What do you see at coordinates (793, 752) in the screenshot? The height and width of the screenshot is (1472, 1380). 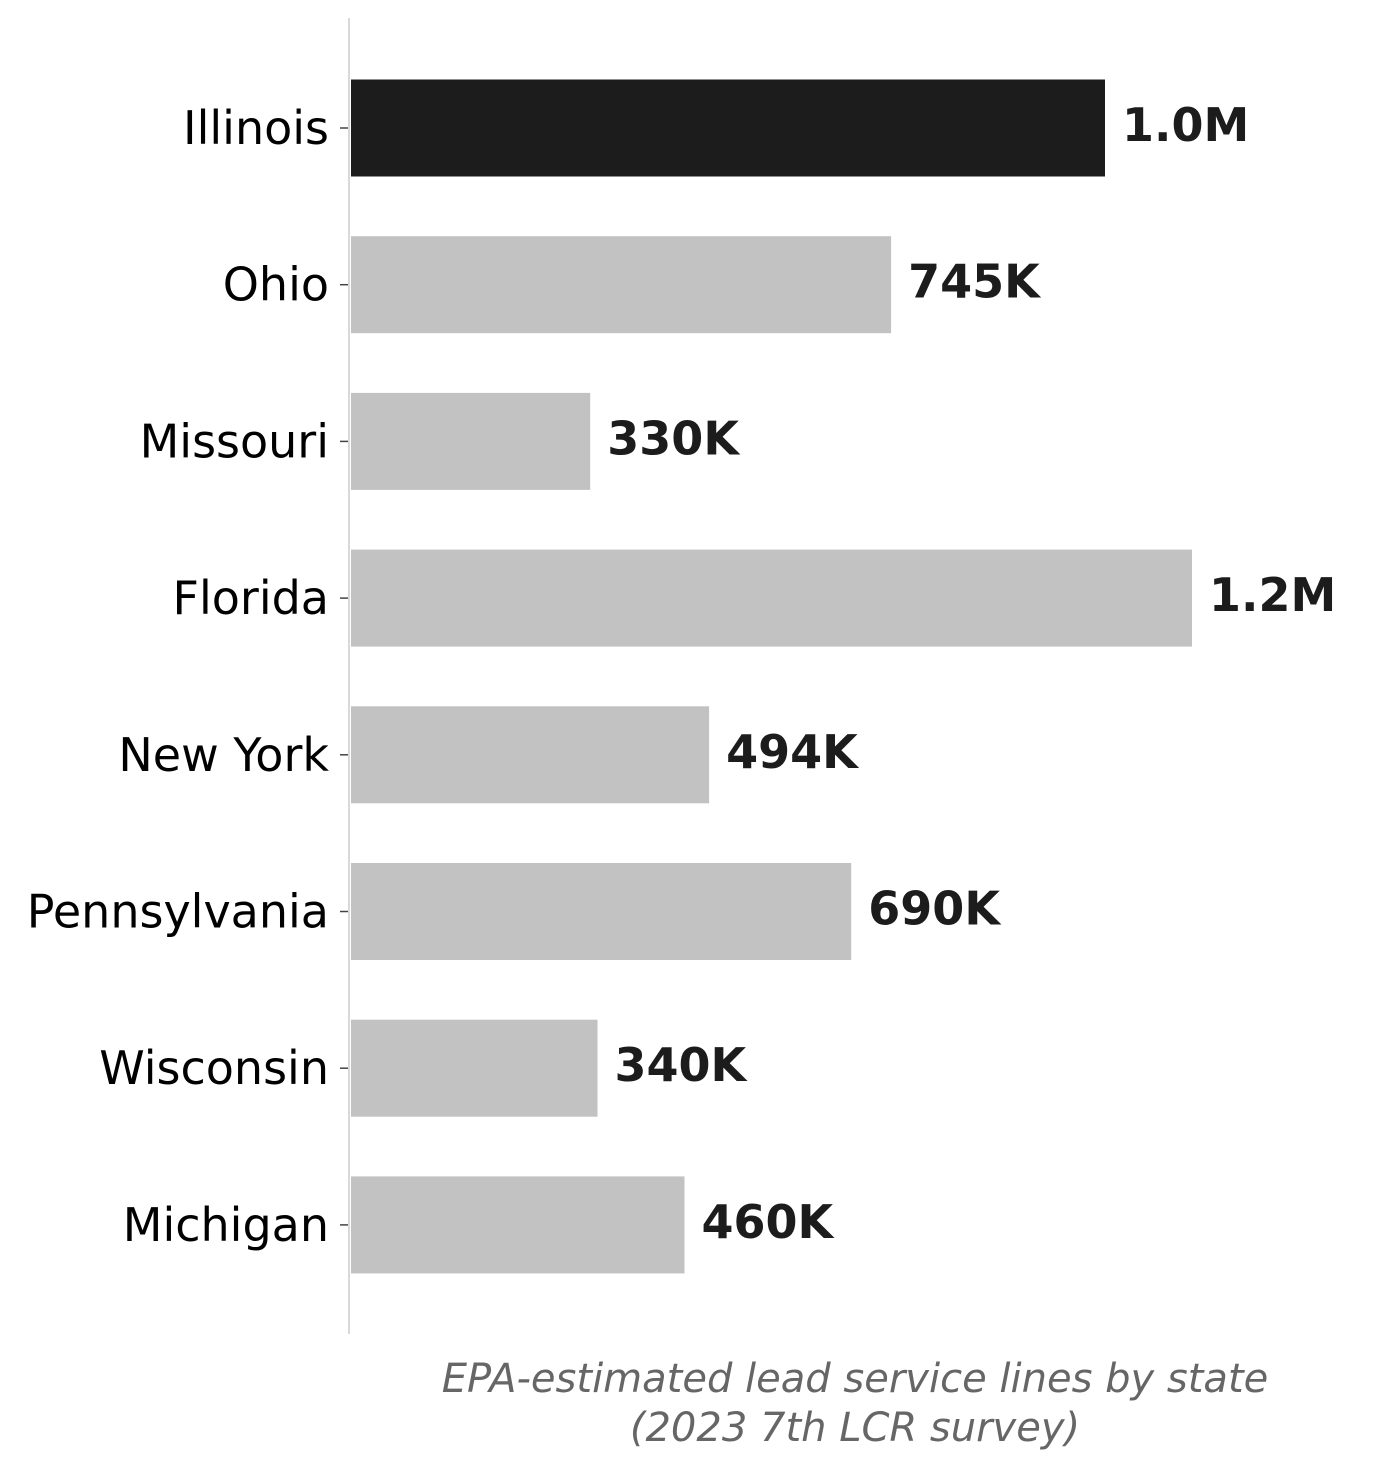 I see `value-label-new-york: 494K` at bounding box center [793, 752].